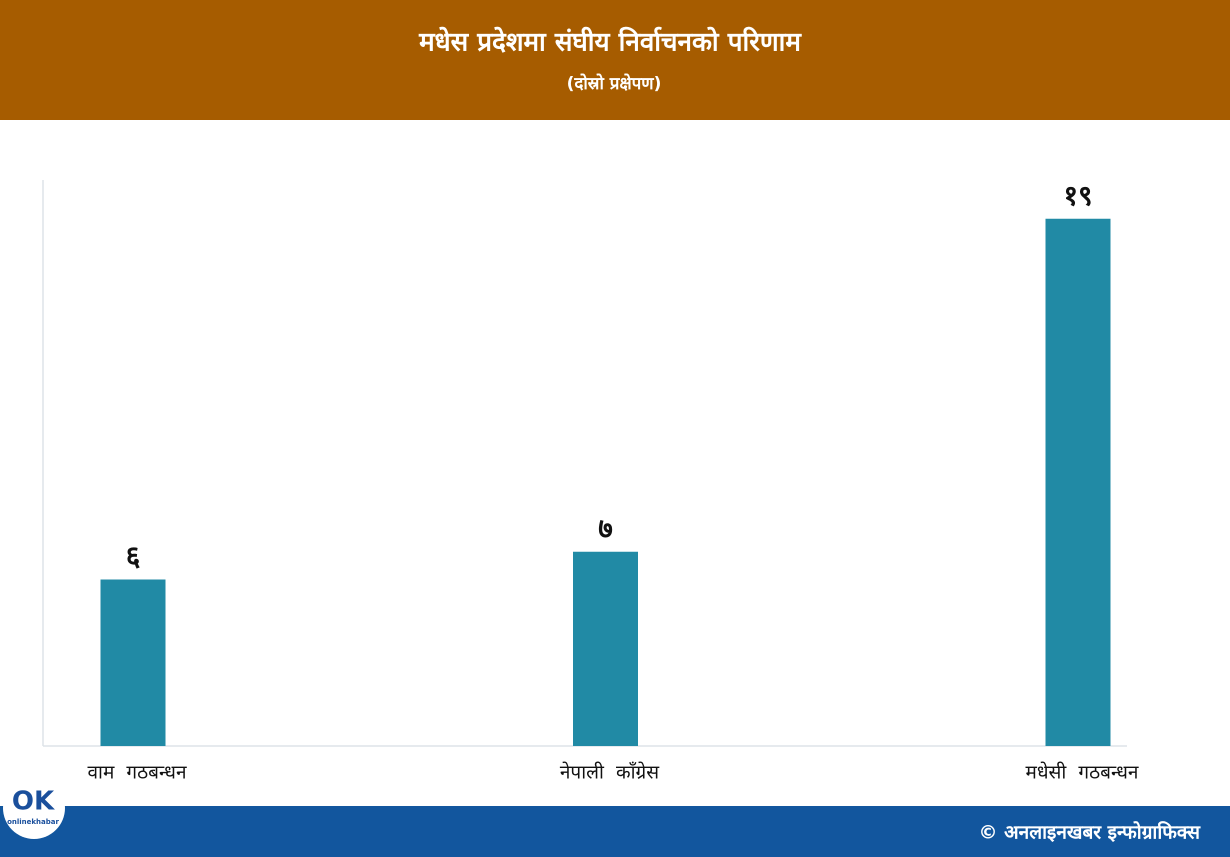 The height and width of the screenshot is (857, 1230). Describe the element at coordinates (133, 556) in the screenshot. I see `value-label: ६` at that location.